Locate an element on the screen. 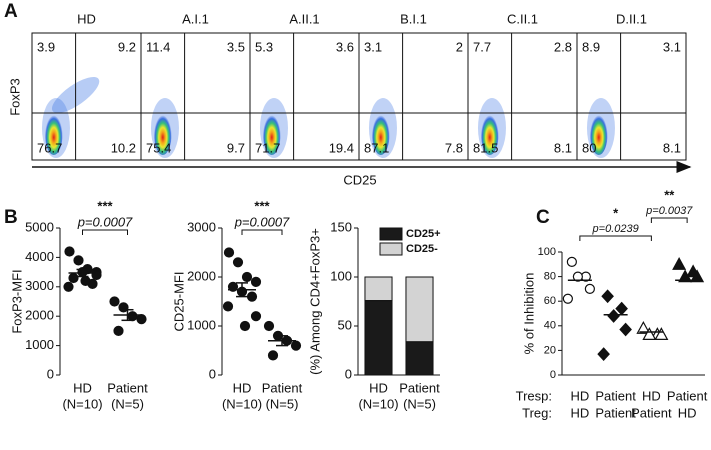 The height and width of the screenshot is (450, 711). y-axis-label: (%) Among CD4+FoxP3+ is located at coordinates (314, 301).